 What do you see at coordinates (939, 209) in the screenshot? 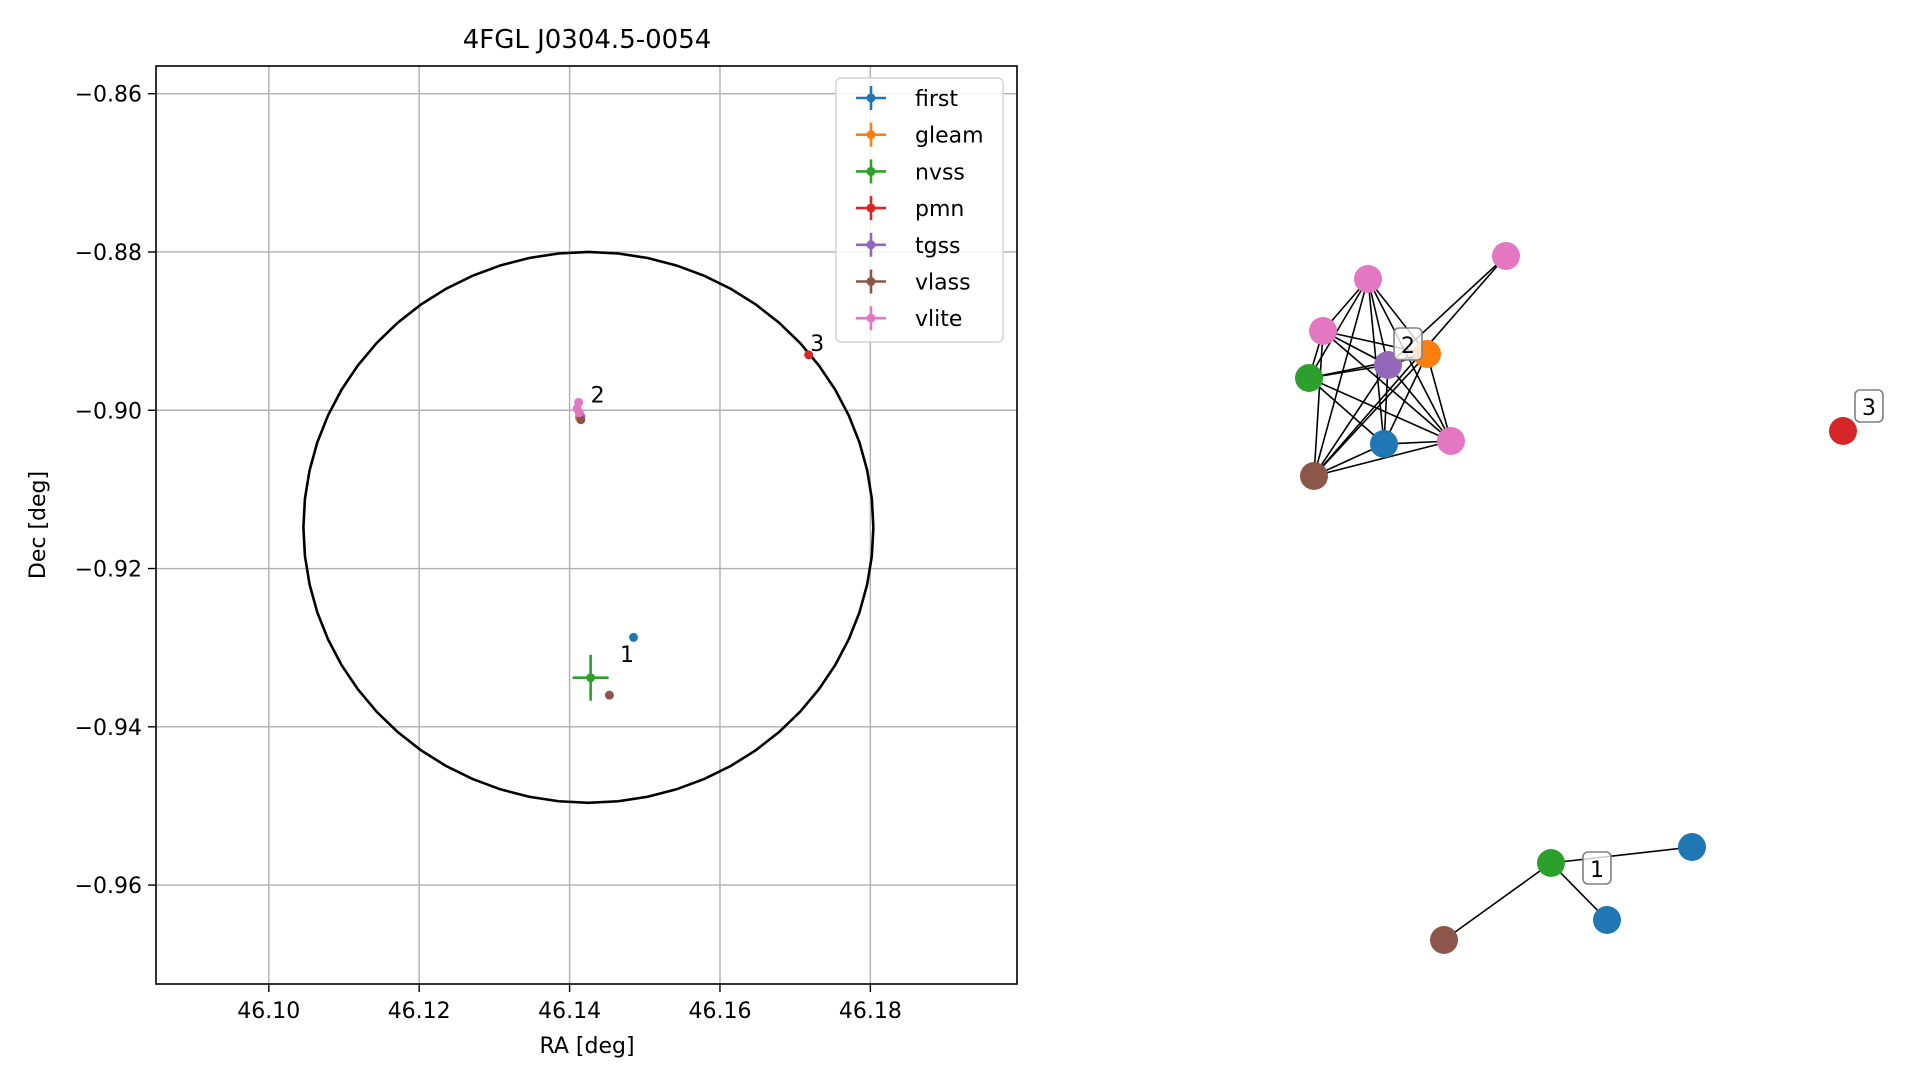
I see `legend-label: pmn` at bounding box center [939, 209].